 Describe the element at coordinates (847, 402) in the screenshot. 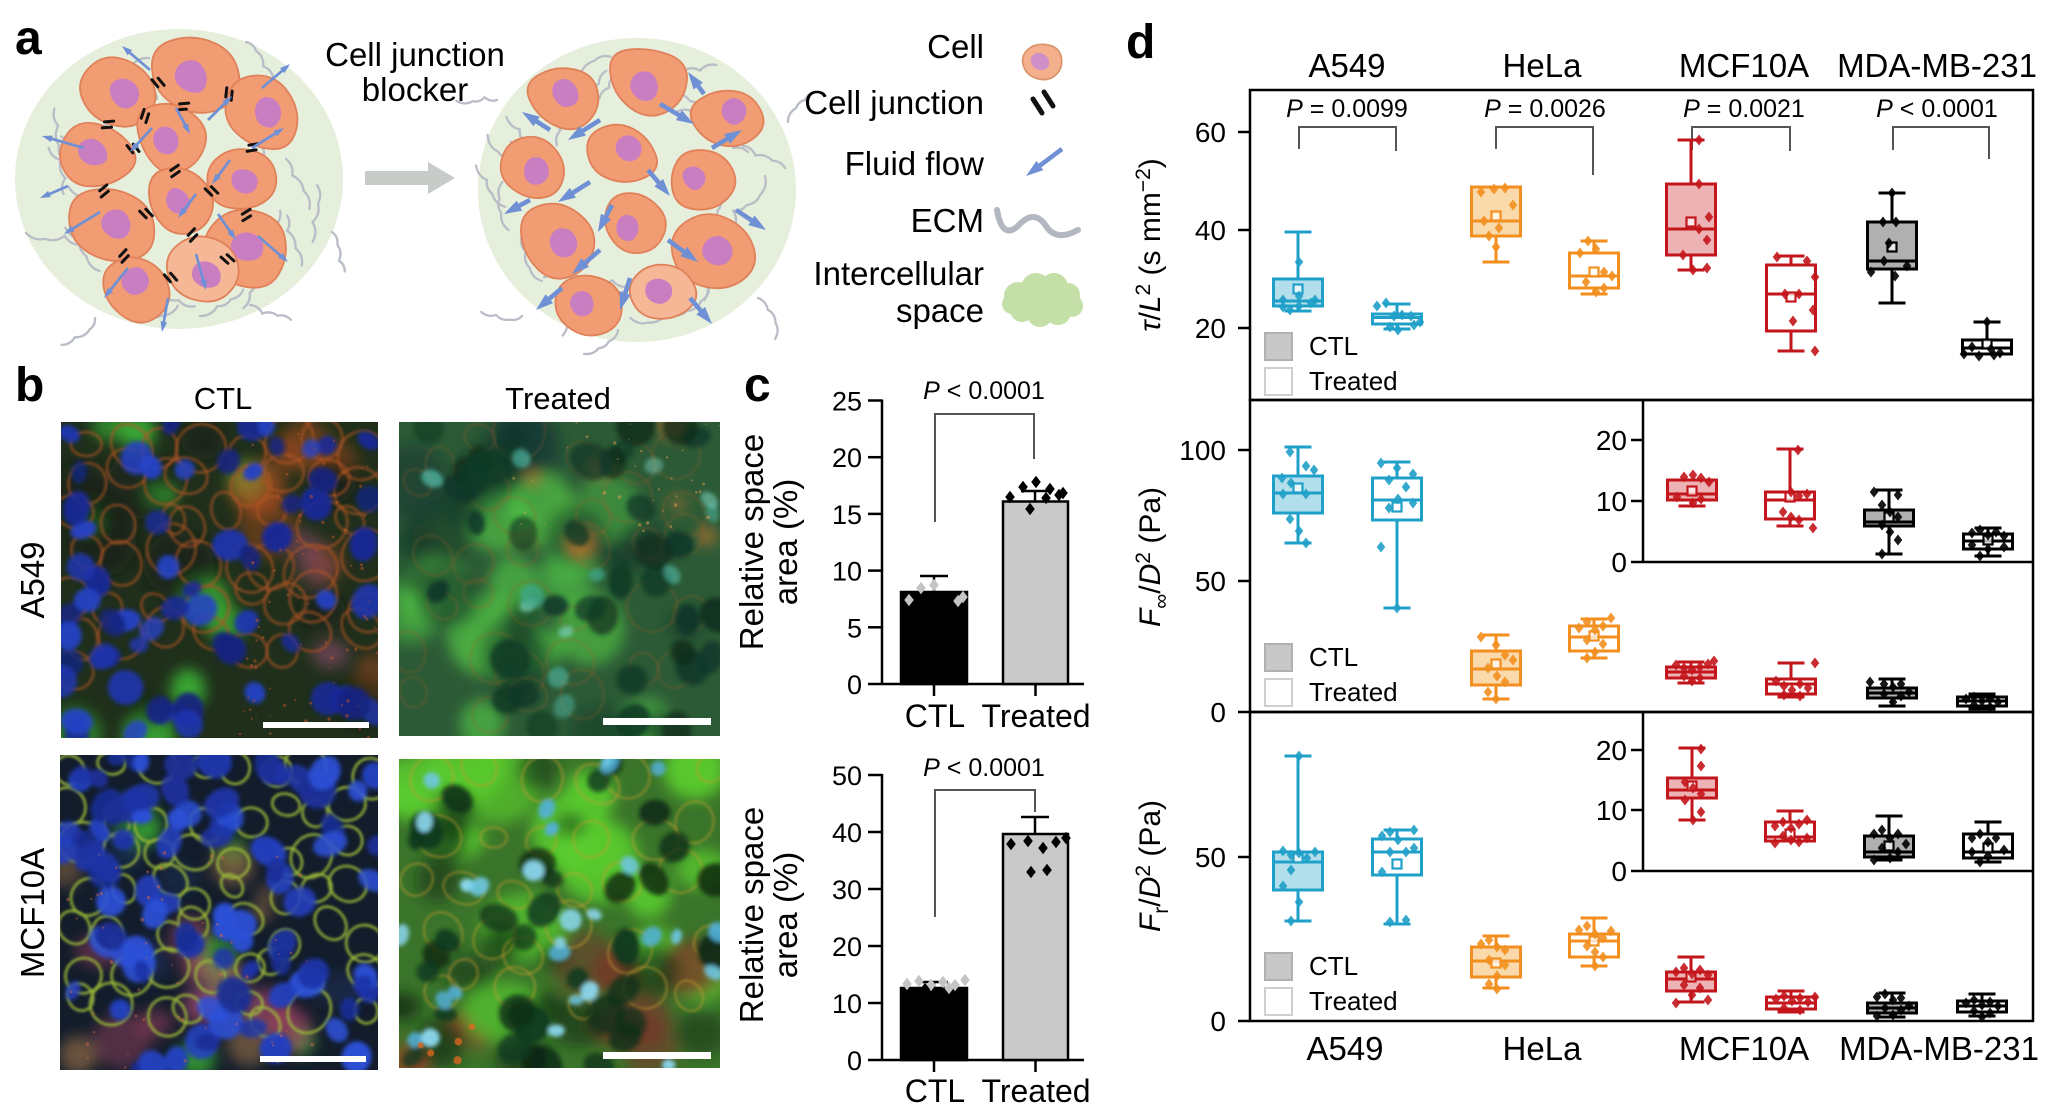

I see `svg-text: 25` at that location.